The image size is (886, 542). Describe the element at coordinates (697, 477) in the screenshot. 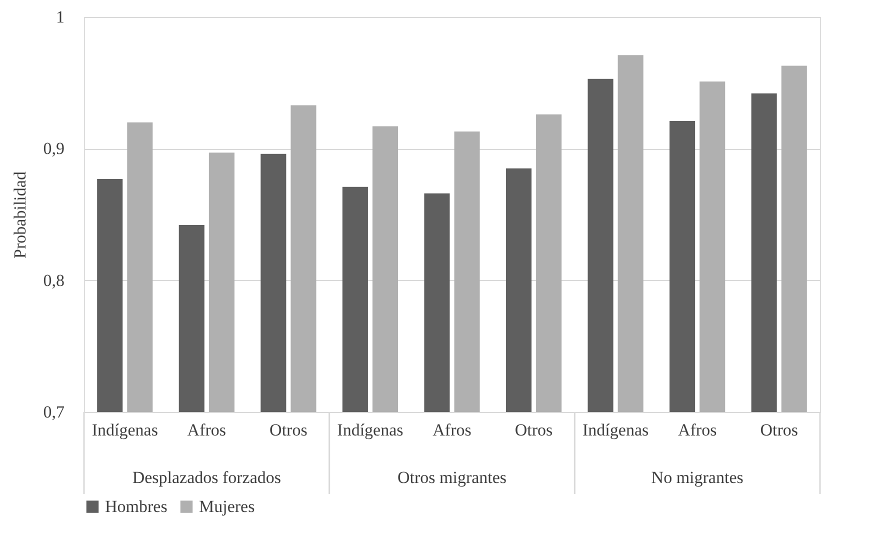

I see `text: No migrantes` at that location.